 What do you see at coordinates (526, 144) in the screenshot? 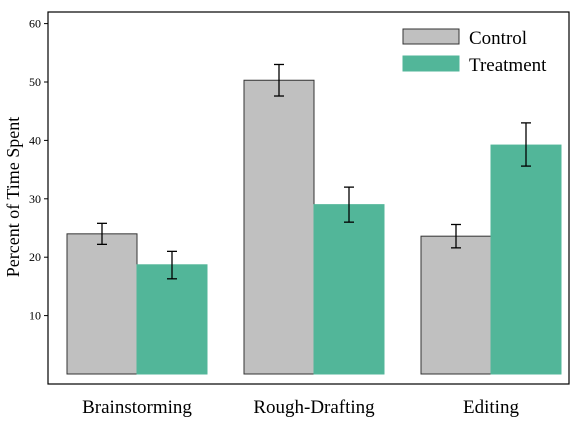
I see `error-bar-treatment-editing` at bounding box center [526, 144].